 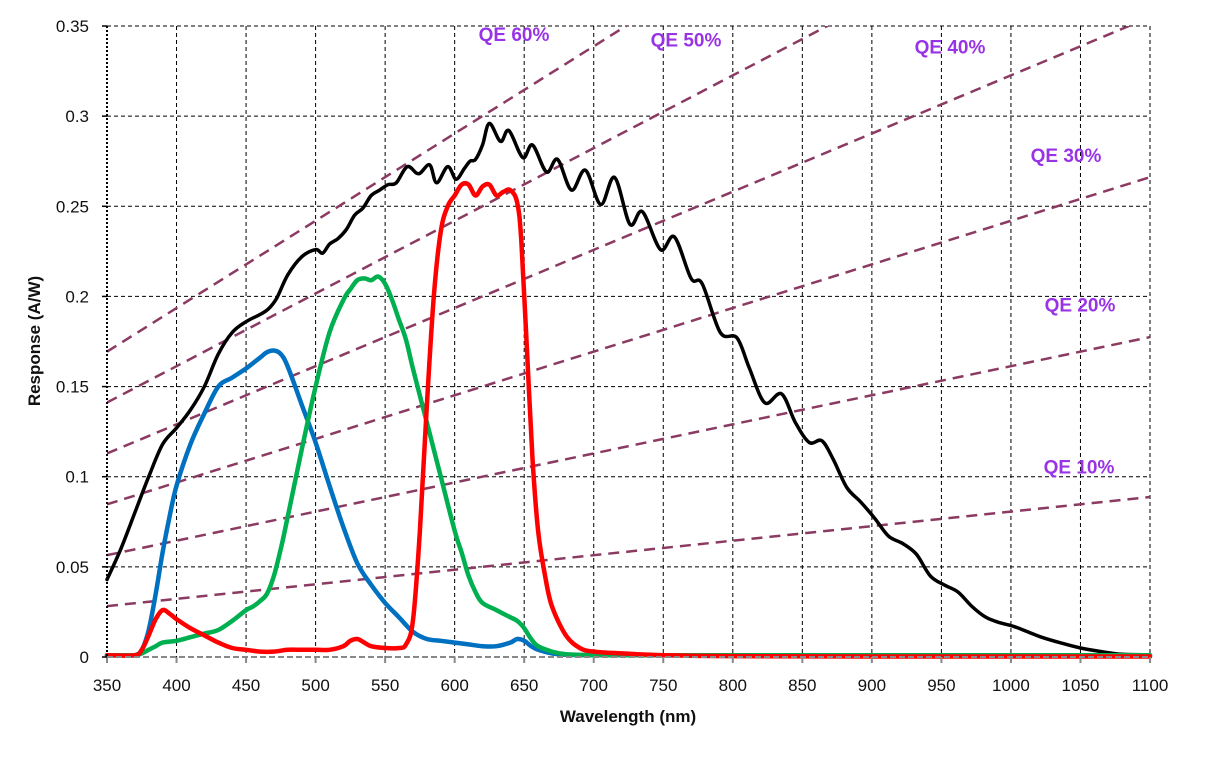 What do you see at coordinates (34, 341) in the screenshot?
I see `y-axis-title: Response (A/W)` at bounding box center [34, 341].